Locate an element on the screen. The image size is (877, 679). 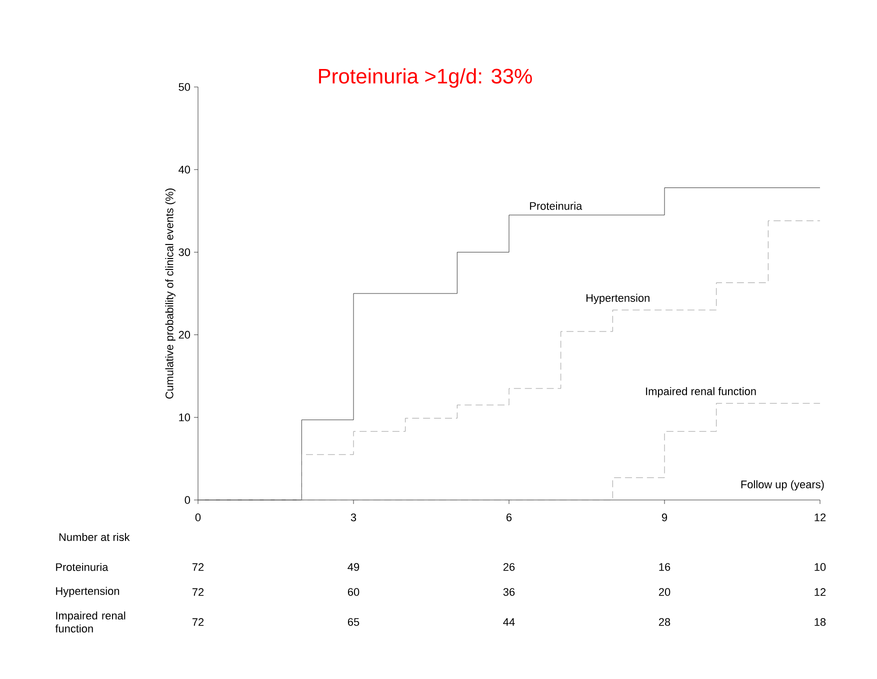
y-tick-label: 0 is located at coordinates (187, 500).